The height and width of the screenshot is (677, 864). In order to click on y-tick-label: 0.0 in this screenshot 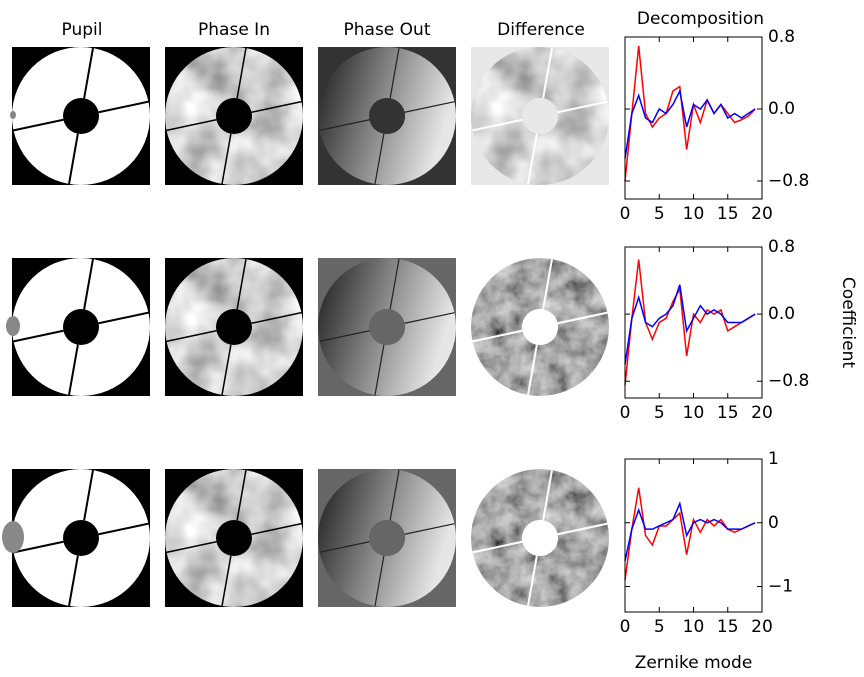, I will do `click(781, 109)`.